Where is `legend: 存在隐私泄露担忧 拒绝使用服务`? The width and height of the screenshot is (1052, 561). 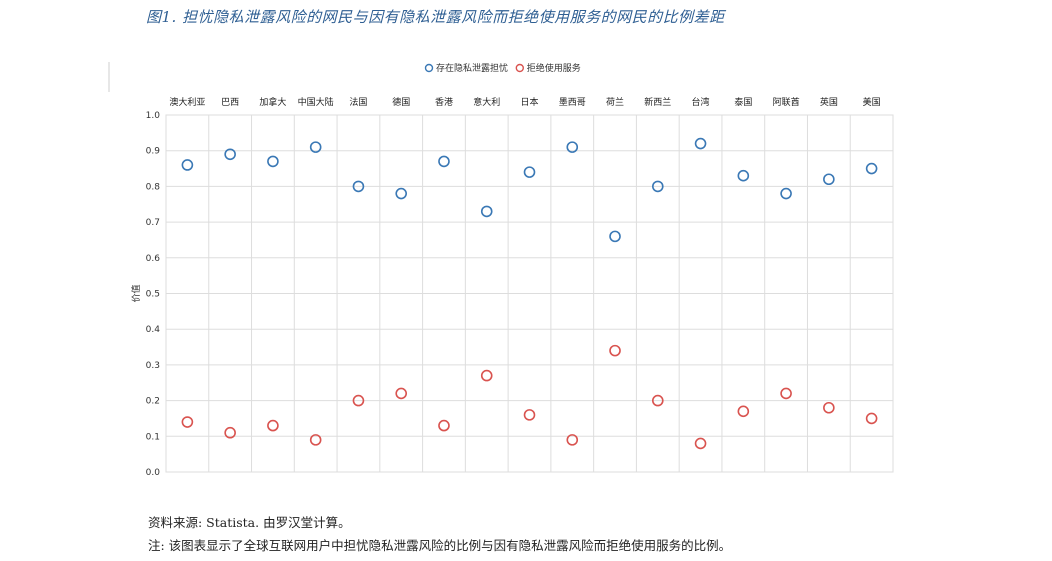
legend: 存在隐私泄露担忧 拒绝使用服务 is located at coordinates (502, 68).